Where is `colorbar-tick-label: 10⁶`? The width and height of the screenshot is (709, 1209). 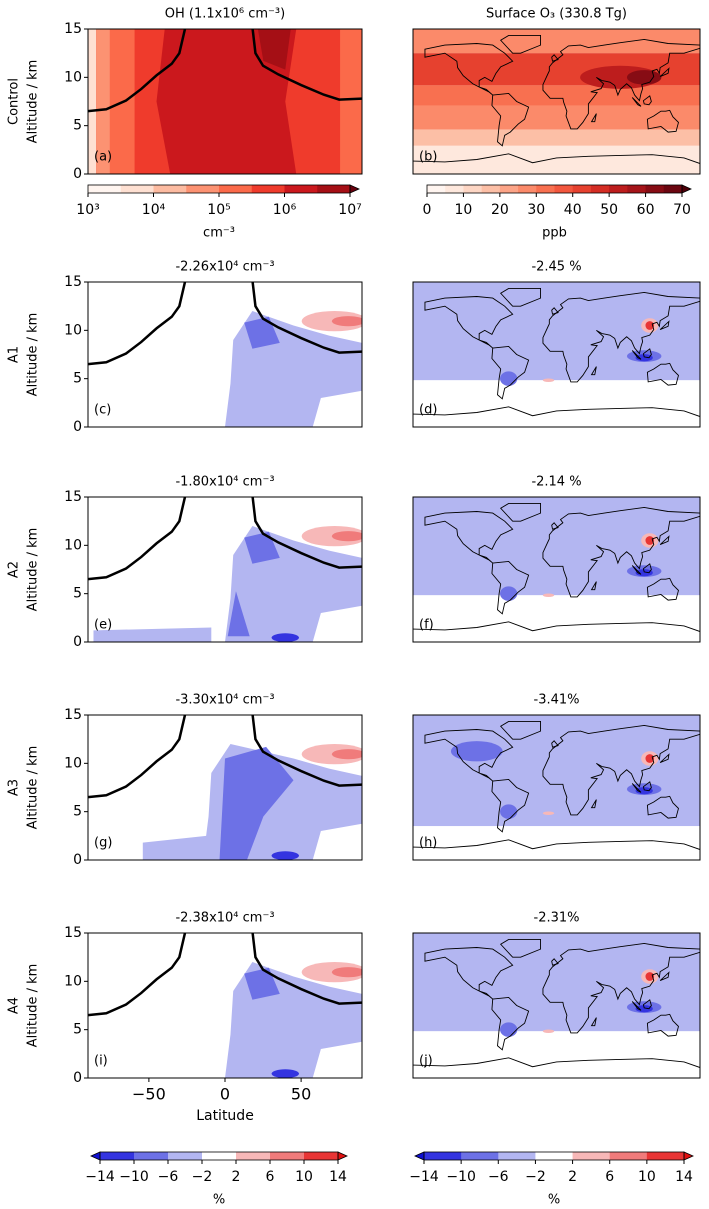
colorbar-tick-label: 10⁶ is located at coordinates (285, 210).